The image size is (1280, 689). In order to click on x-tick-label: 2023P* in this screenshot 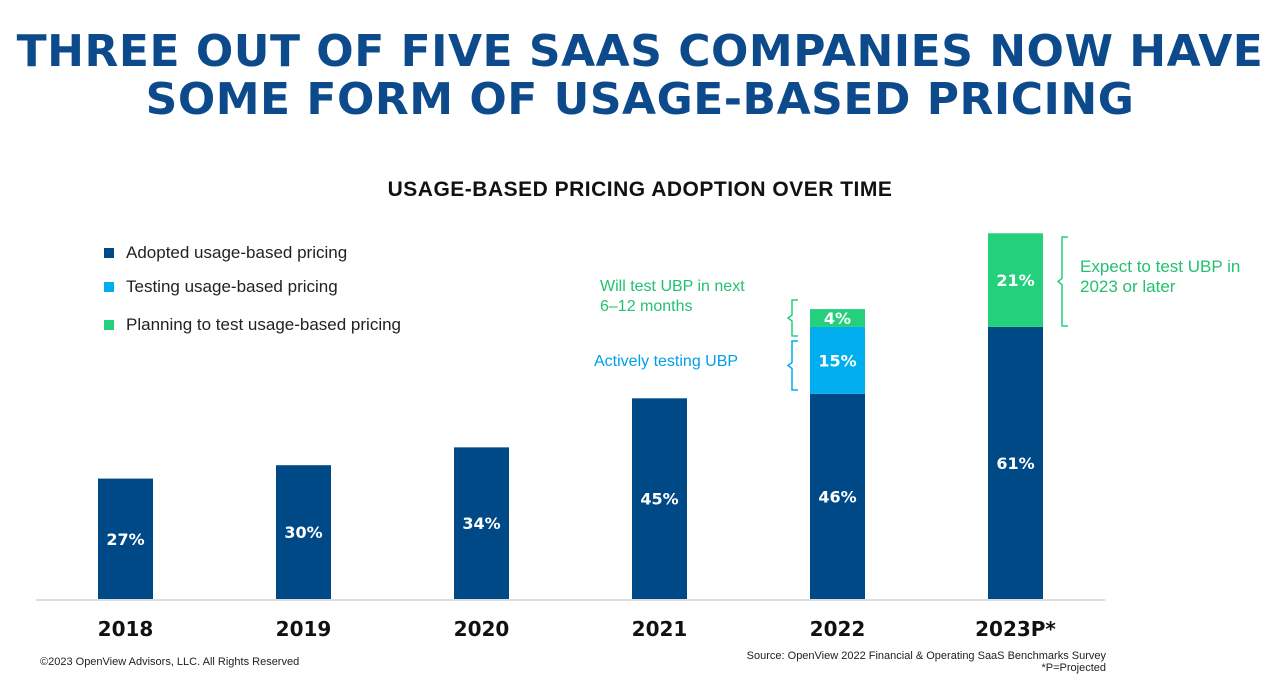, I will do `click(1015, 629)`.